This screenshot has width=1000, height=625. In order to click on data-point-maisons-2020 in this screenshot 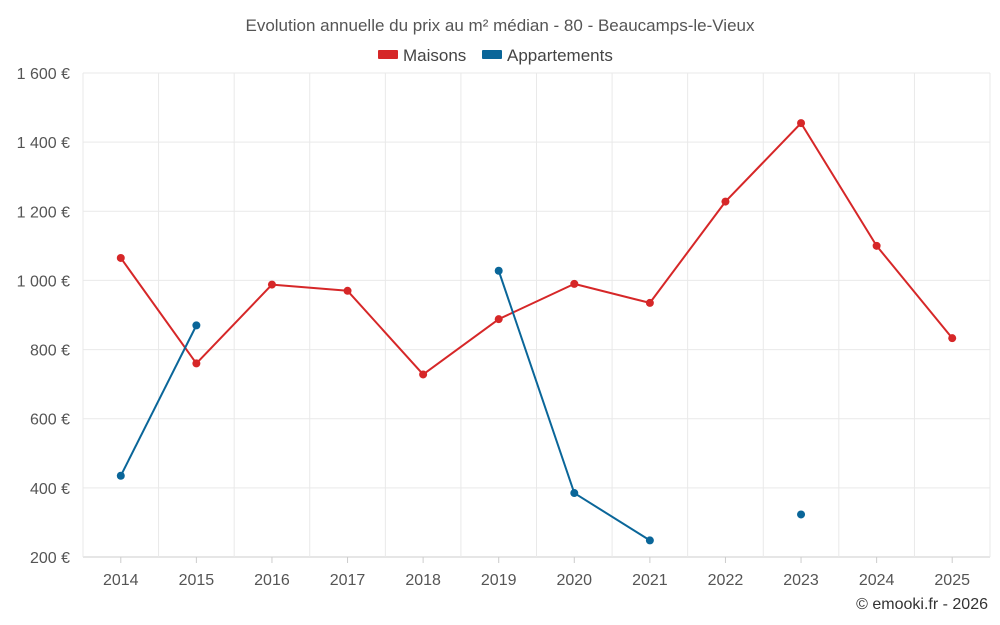, I will do `click(574, 283)`.